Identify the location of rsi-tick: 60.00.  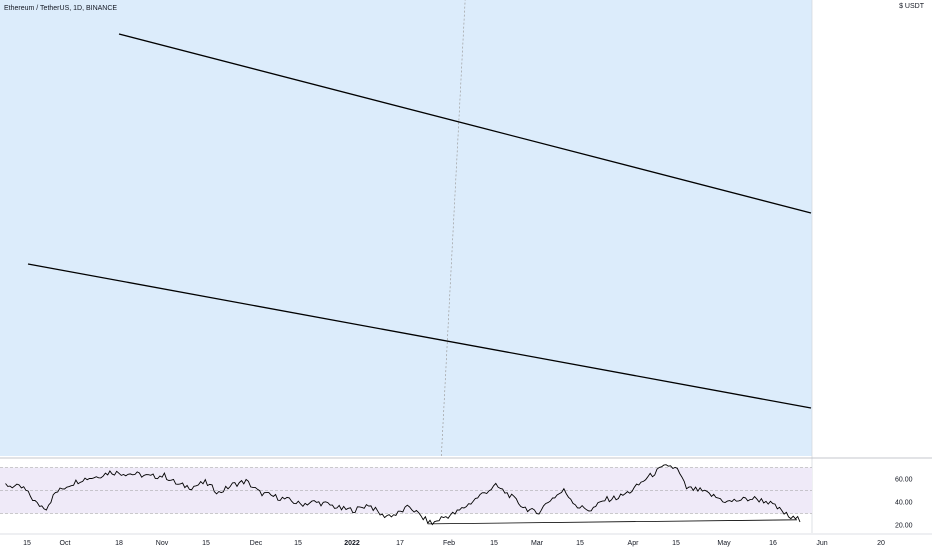
(904, 480).